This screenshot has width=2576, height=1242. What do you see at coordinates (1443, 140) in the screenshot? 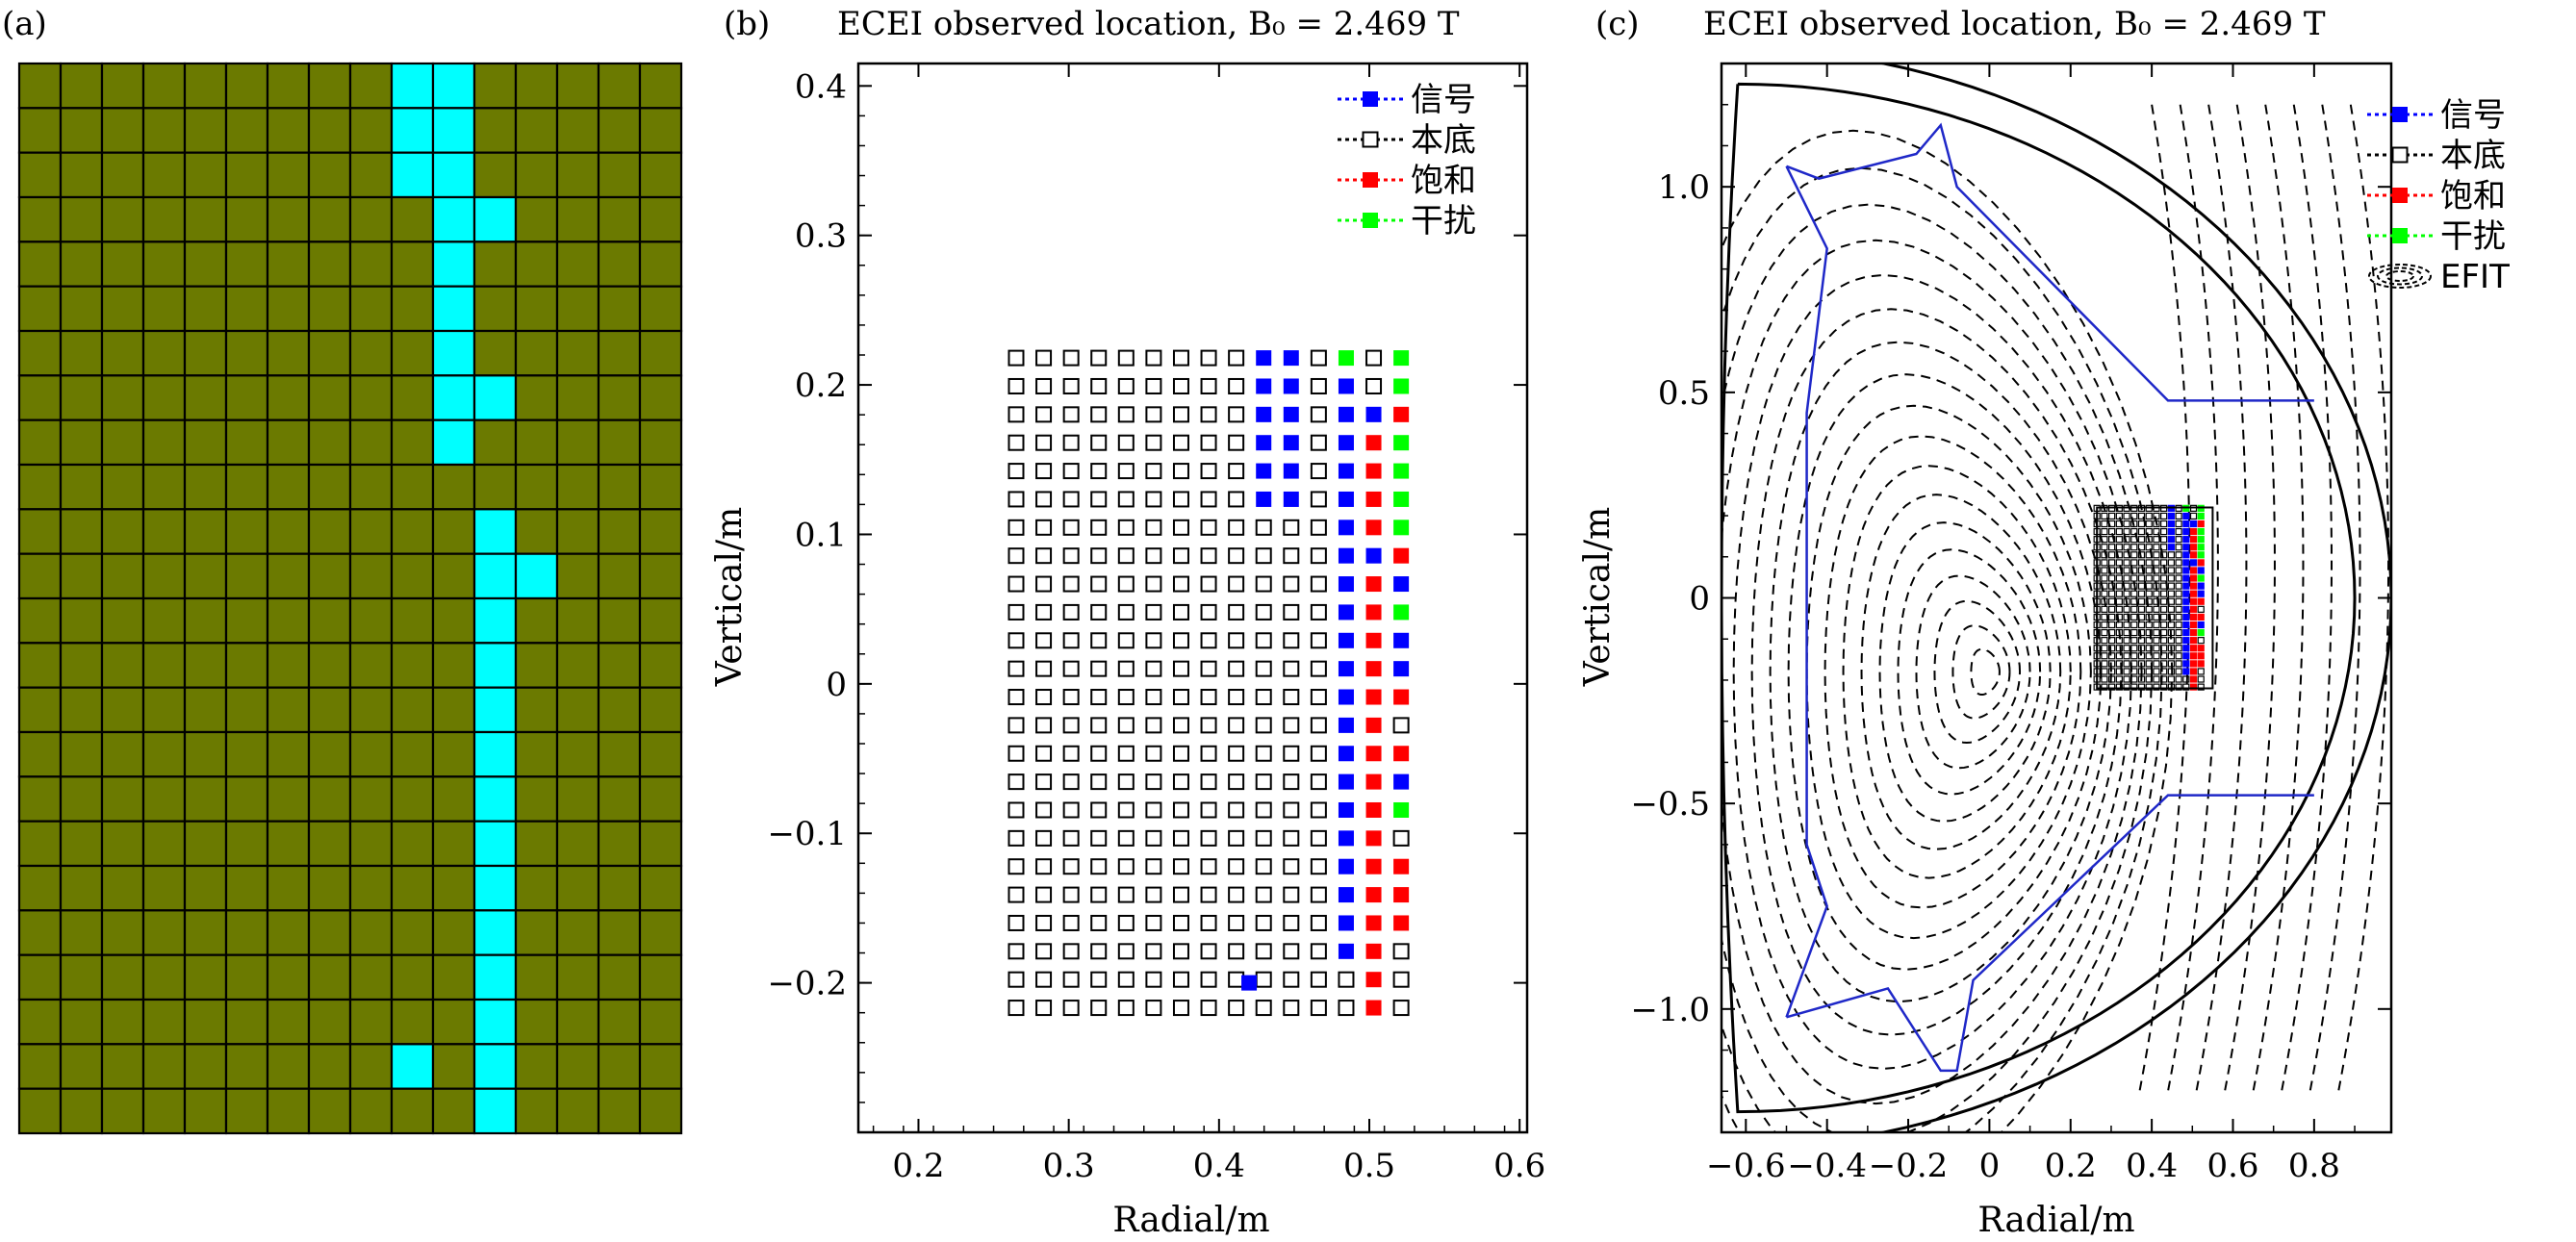
I see `legend-label: 本底` at bounding box center [1443, 140].